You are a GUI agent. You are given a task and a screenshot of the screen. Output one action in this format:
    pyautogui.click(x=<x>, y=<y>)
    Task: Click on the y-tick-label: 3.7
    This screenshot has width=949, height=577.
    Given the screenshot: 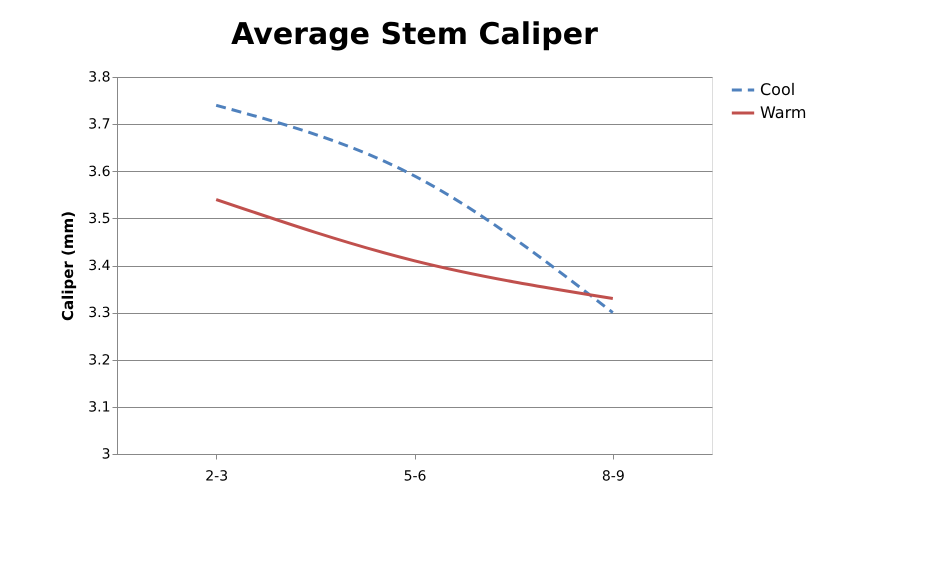 What is the action you would take?
    pyautogui.click(x=99, y=124)
    